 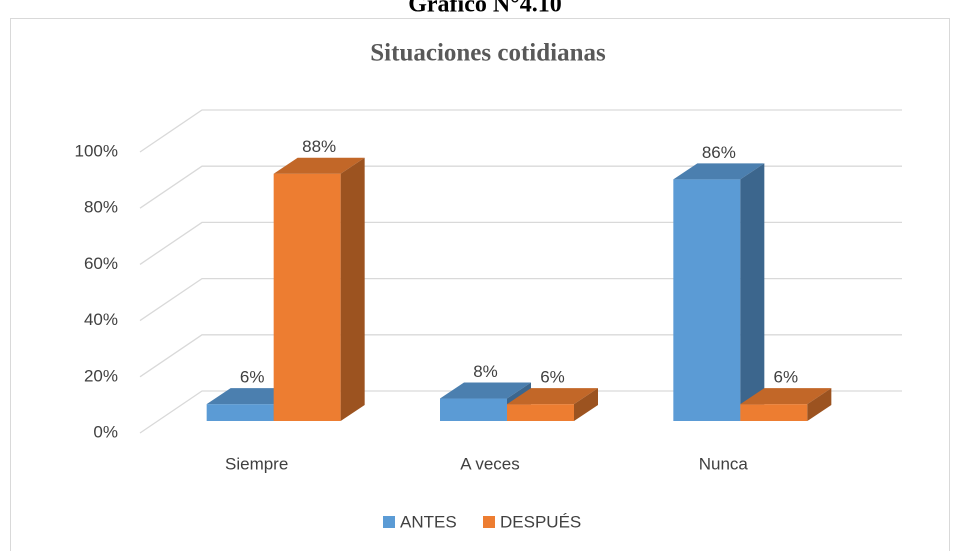 What do you see at coordinates (428, 521) in the screenshot?
I see `legend-label: ANTES` at bounding box center [428, 521].